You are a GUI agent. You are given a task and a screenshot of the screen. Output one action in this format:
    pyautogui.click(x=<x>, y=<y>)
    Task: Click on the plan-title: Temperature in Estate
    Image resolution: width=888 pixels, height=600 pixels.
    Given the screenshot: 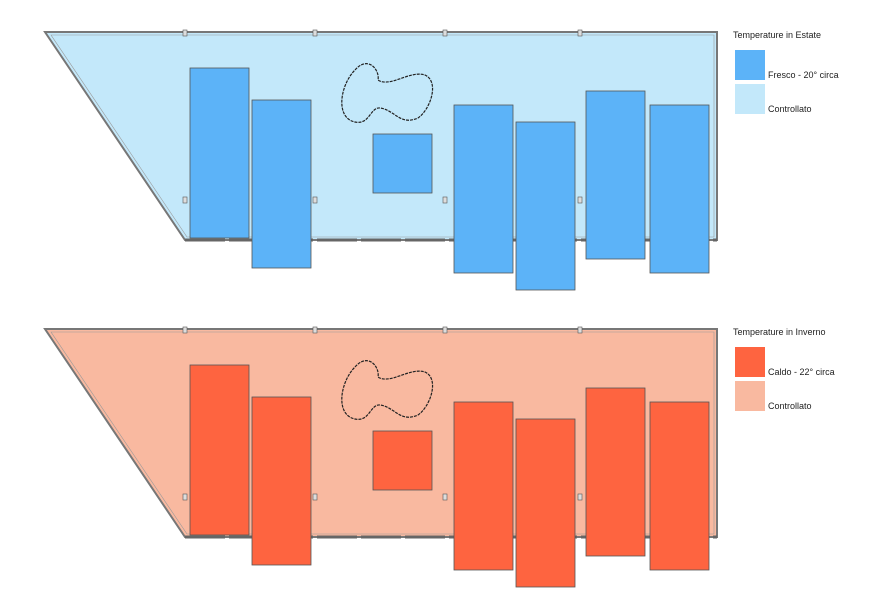 What is the action you would take?
    pyautogui.click(x=777, y=35)
    